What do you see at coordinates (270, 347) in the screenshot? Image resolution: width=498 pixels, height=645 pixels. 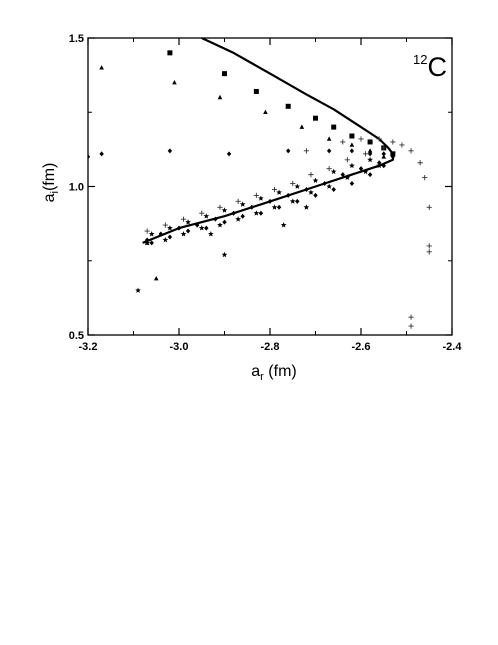 I see `x-tick-label: -2.8` at bounding box center [270, 347].